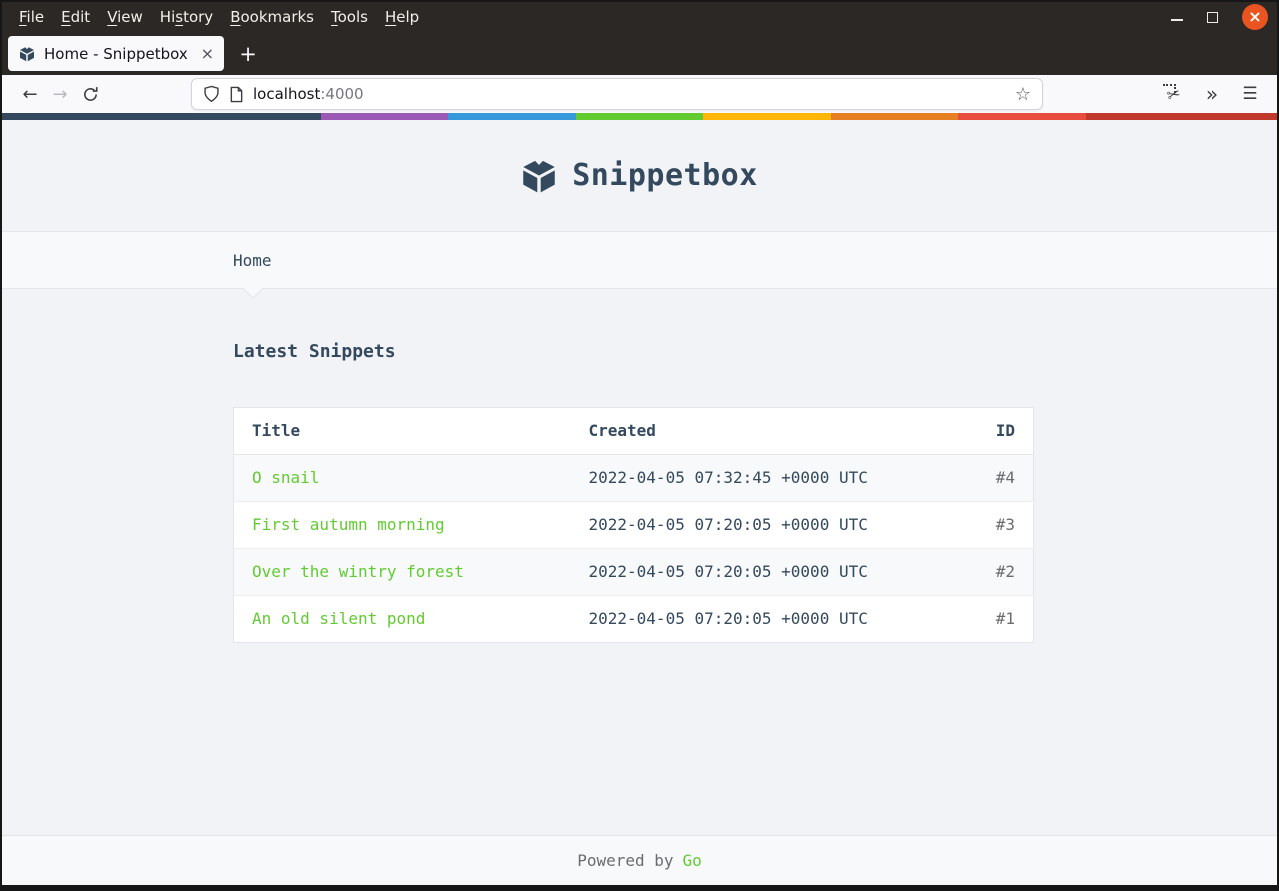  I want to click on favicon-box-icon, so click(27, 54).